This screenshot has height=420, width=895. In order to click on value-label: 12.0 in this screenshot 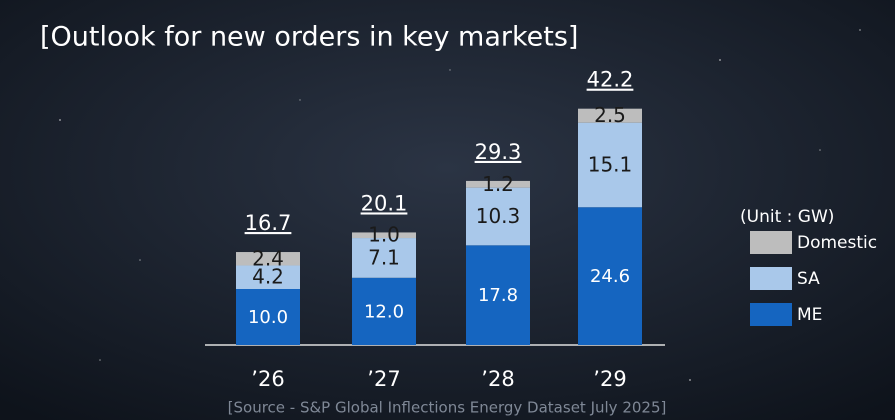, I will do `click(384, 311)`.